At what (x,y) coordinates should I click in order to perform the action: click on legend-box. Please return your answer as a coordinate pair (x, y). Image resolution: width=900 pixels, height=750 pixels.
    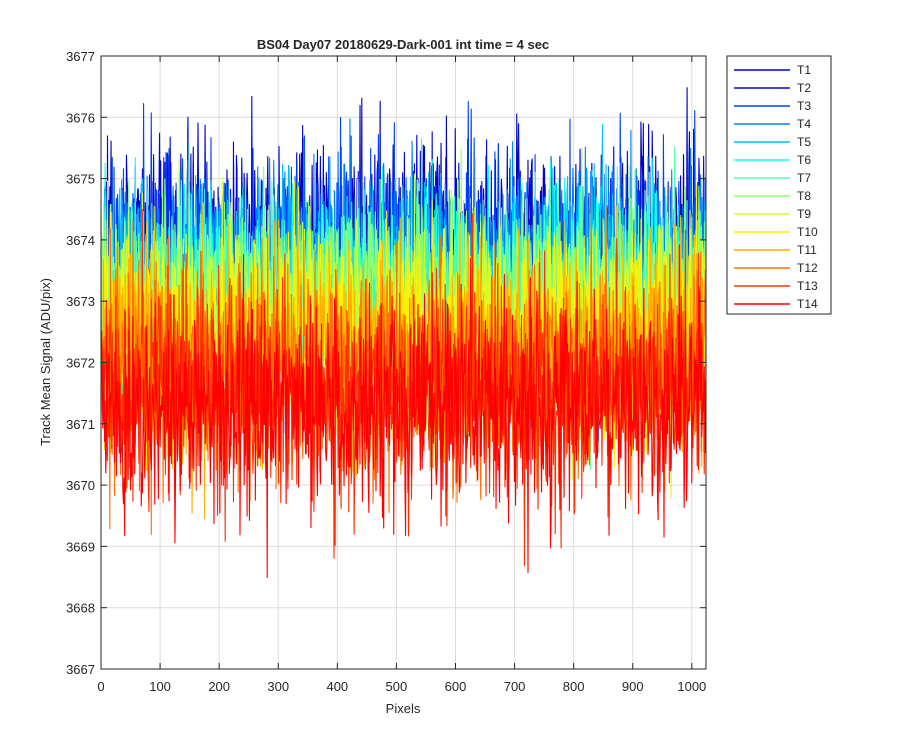
    Looking at the image, I should click on (779, 185).